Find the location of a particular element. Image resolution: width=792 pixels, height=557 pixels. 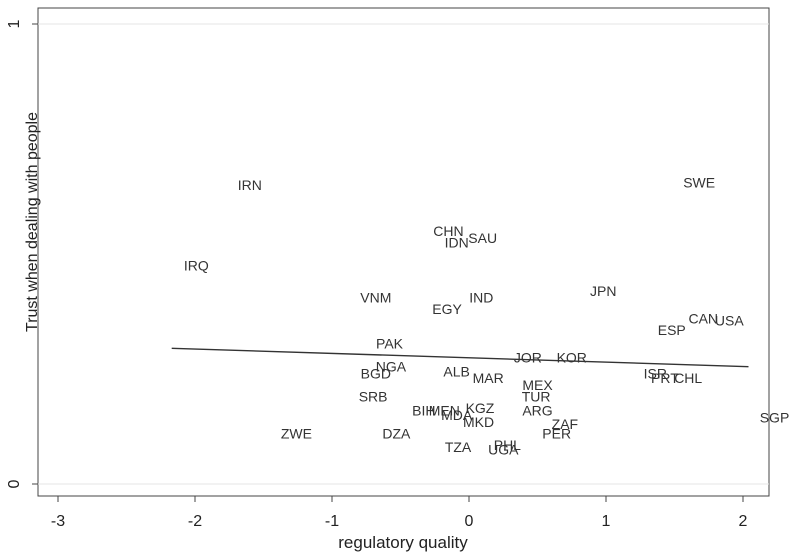

point-label-usa: USA is located at coordinates (729, 321).